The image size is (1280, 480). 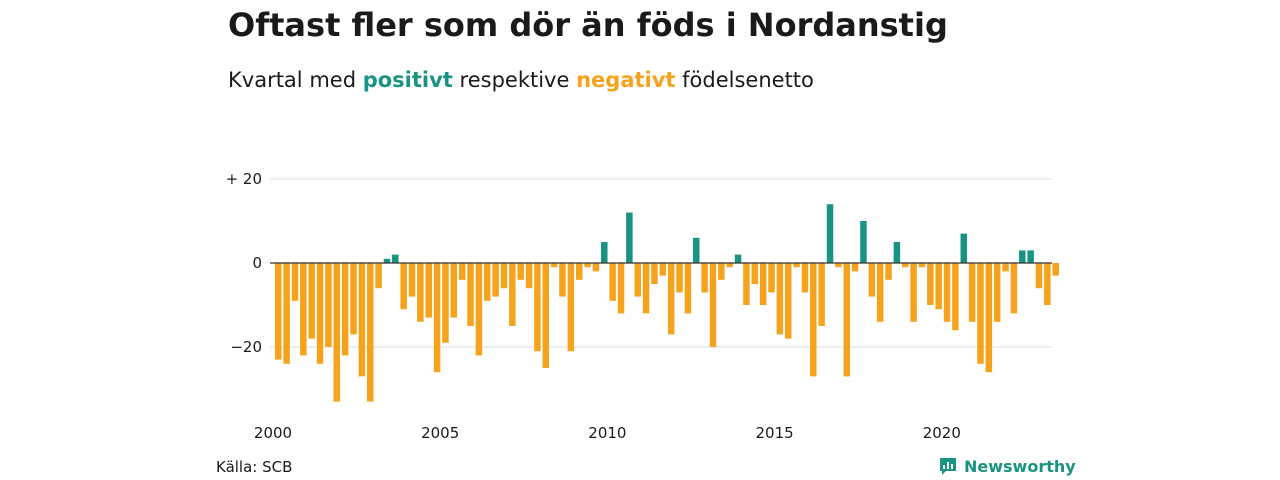 What do you see at coordinates (407, 80) in the screenshot?
I see `subtitle-positive: positivt` at bounding box center [407, 80].